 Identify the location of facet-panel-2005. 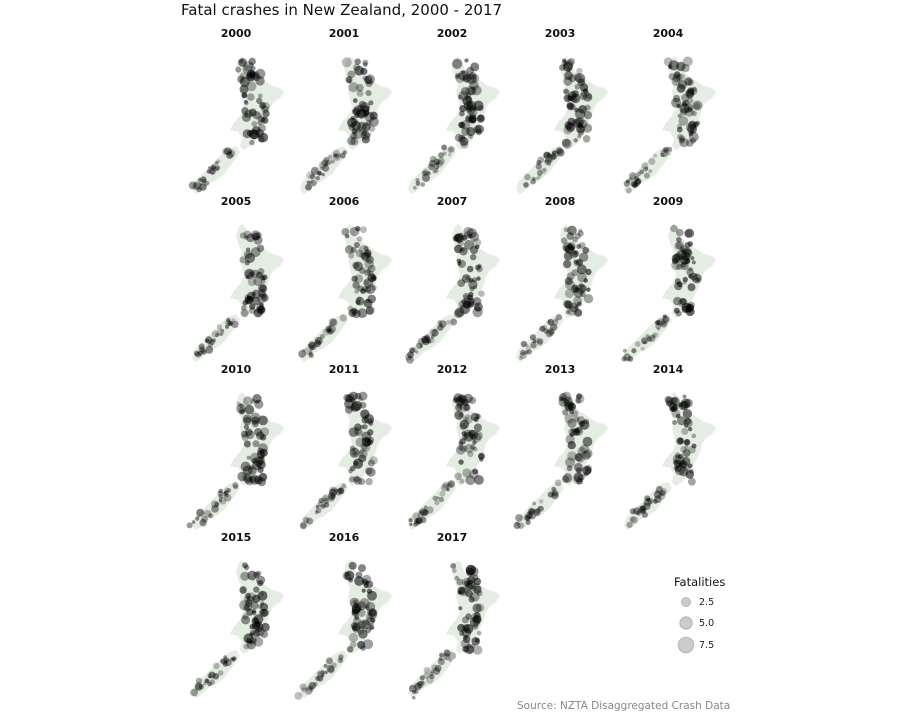
(238, 293).